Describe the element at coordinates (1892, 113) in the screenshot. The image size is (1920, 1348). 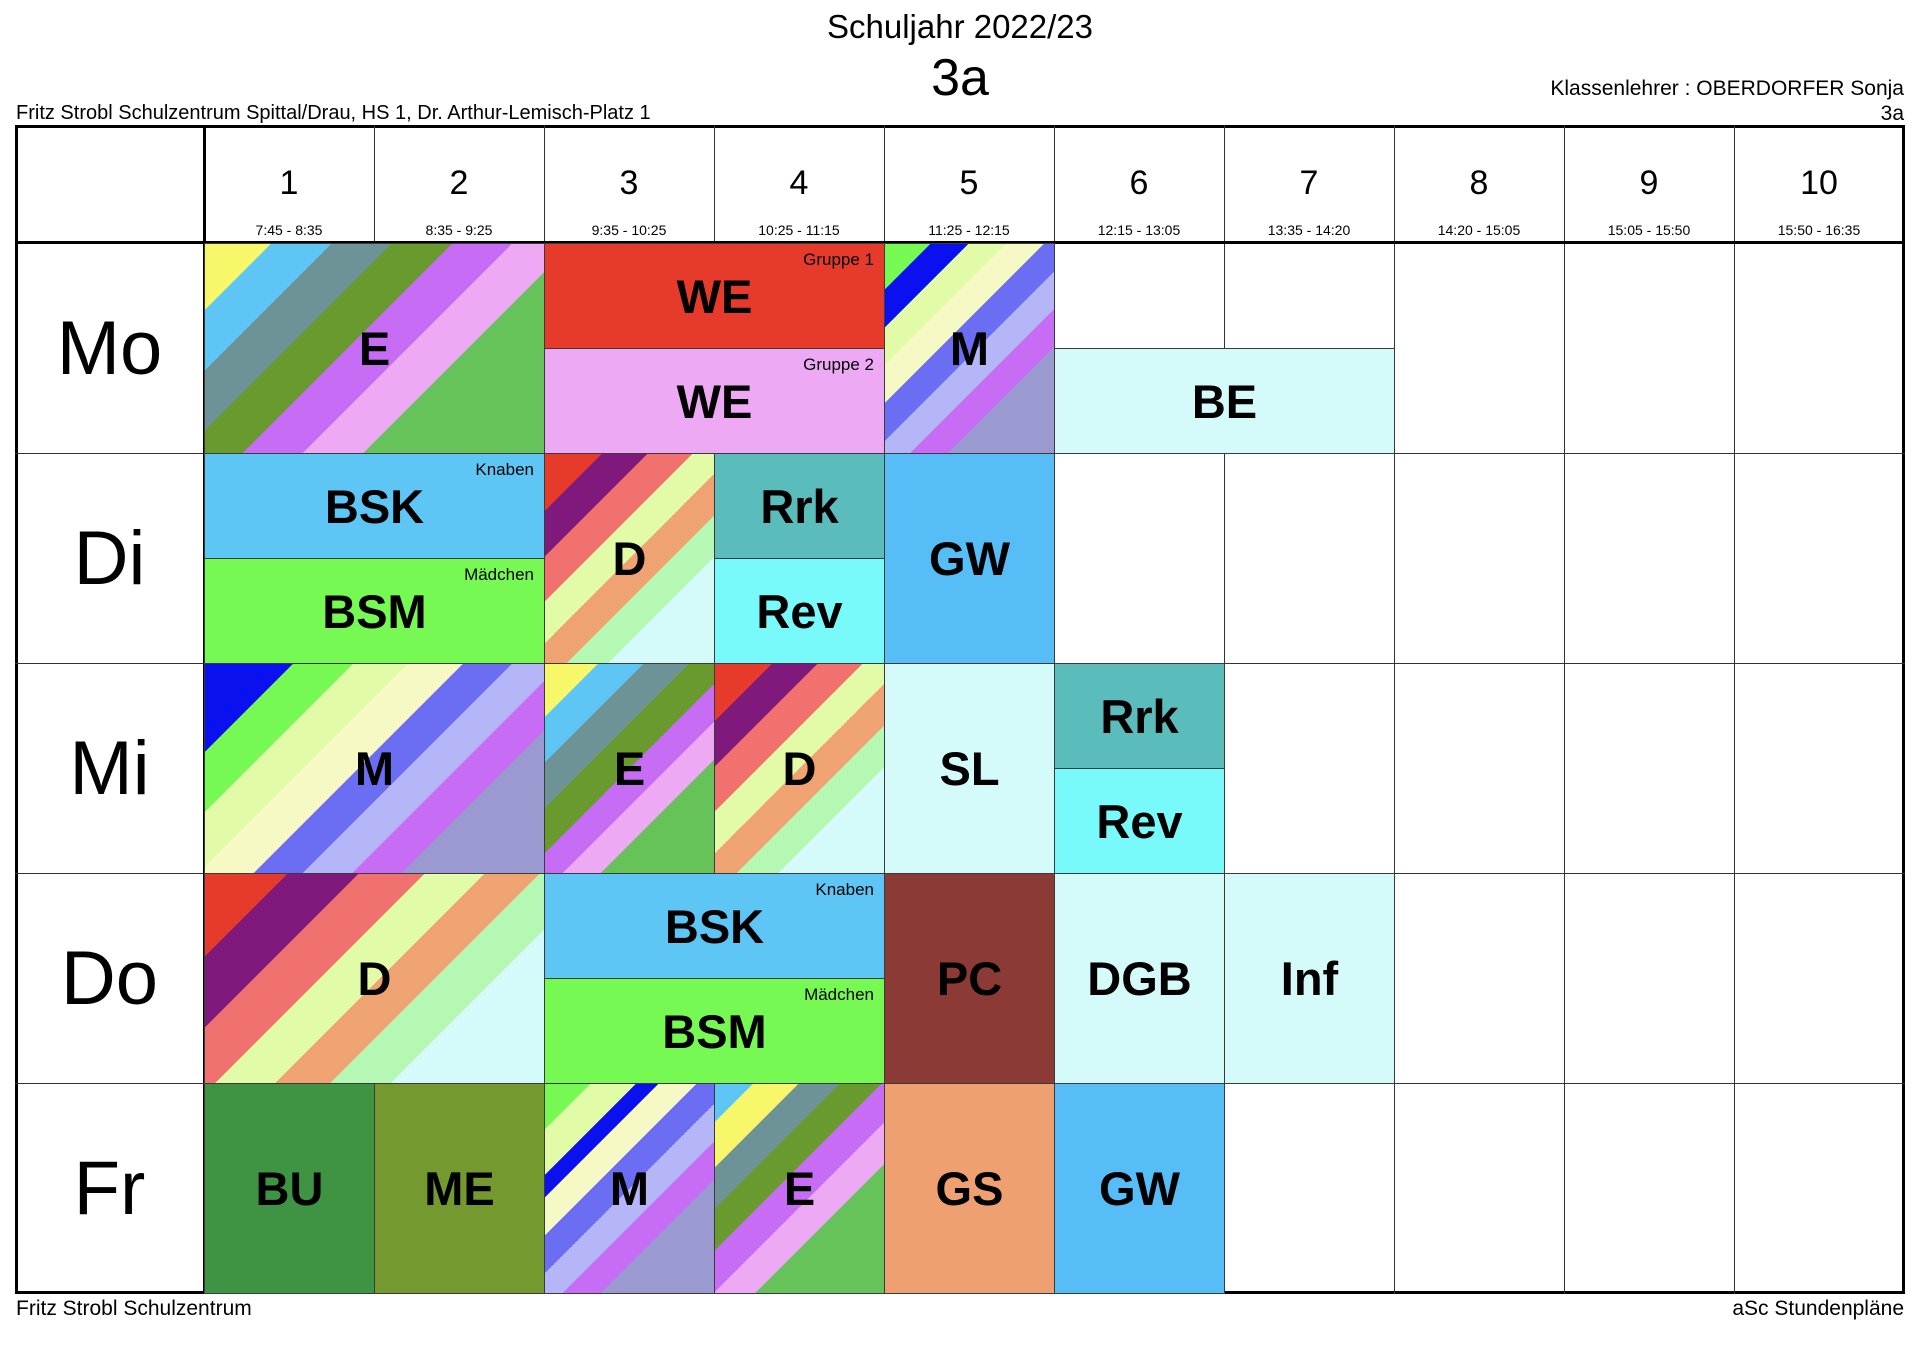
I see `class-code: 3a` at that location.